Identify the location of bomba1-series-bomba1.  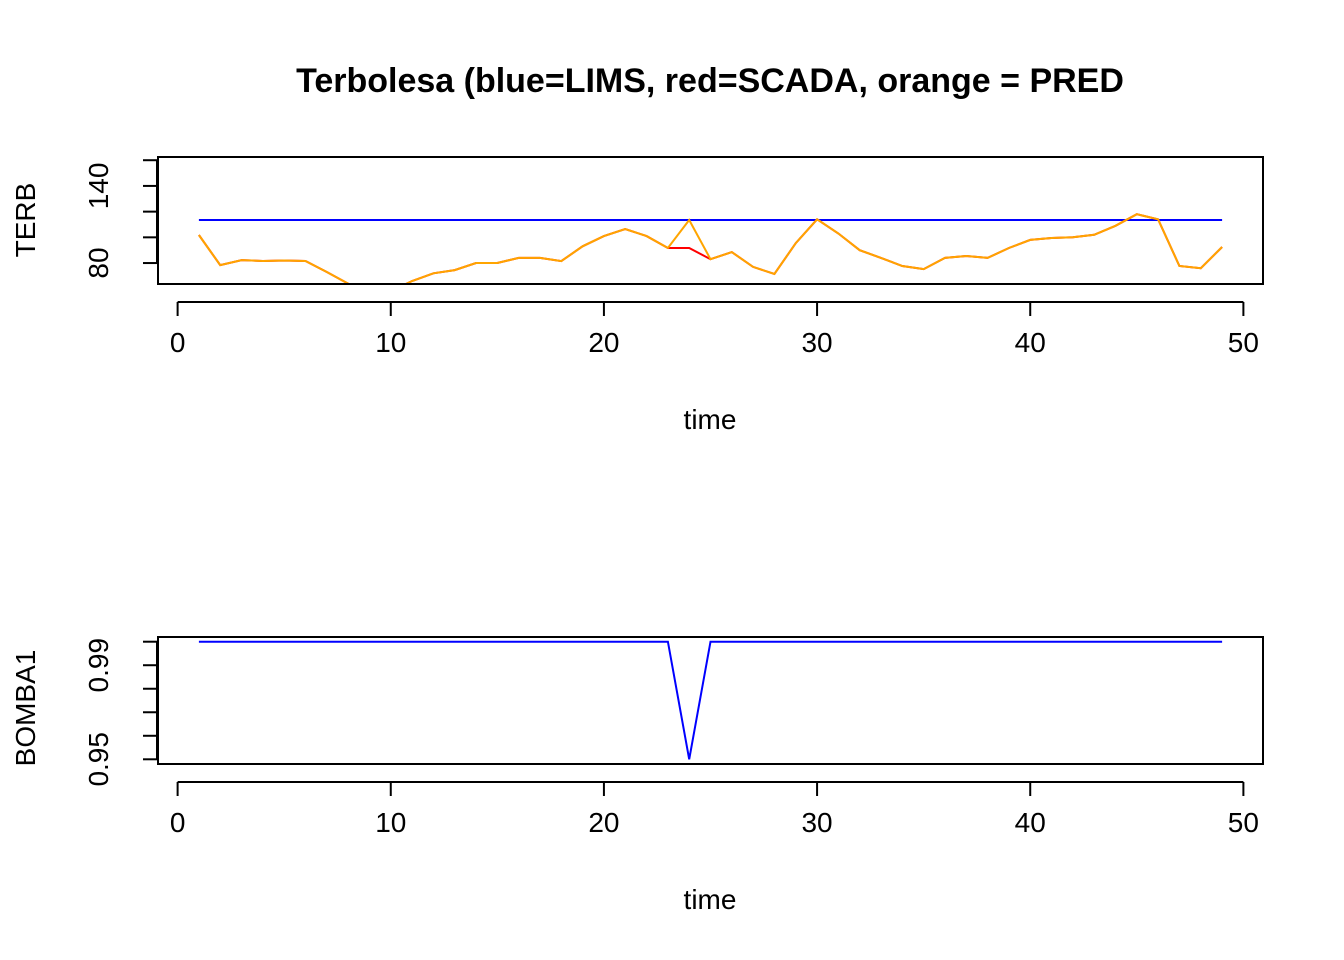
(710, 700).